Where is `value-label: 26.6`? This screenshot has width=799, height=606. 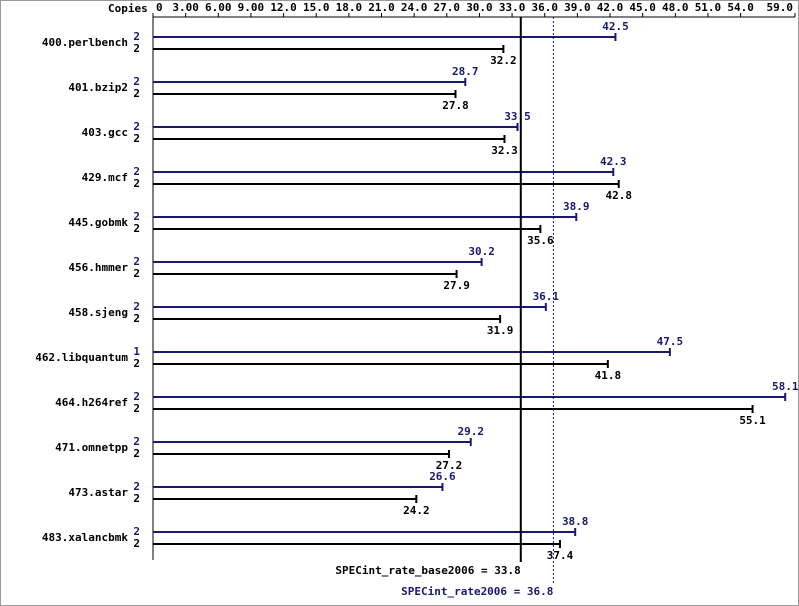 value-label: 26.6 is located at coordinates (442, 476).